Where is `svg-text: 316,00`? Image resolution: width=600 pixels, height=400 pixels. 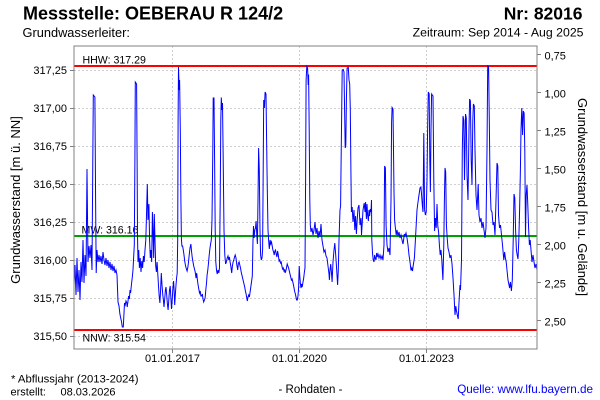
svg-text: 316,00 is located at coordinates (50, 261).